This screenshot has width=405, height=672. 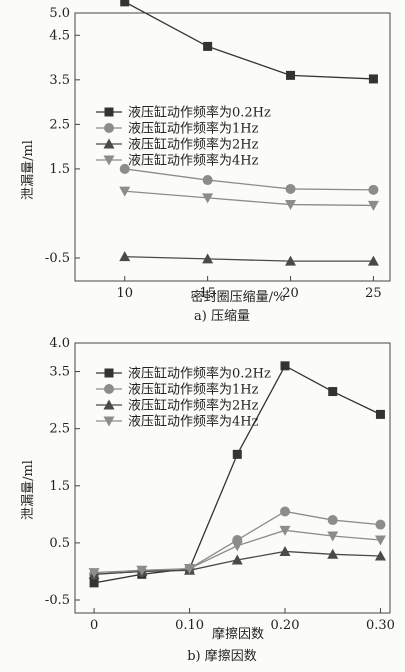 I want to click on chart-a-ytick-label: -0.5, so click(x=57, y=258).